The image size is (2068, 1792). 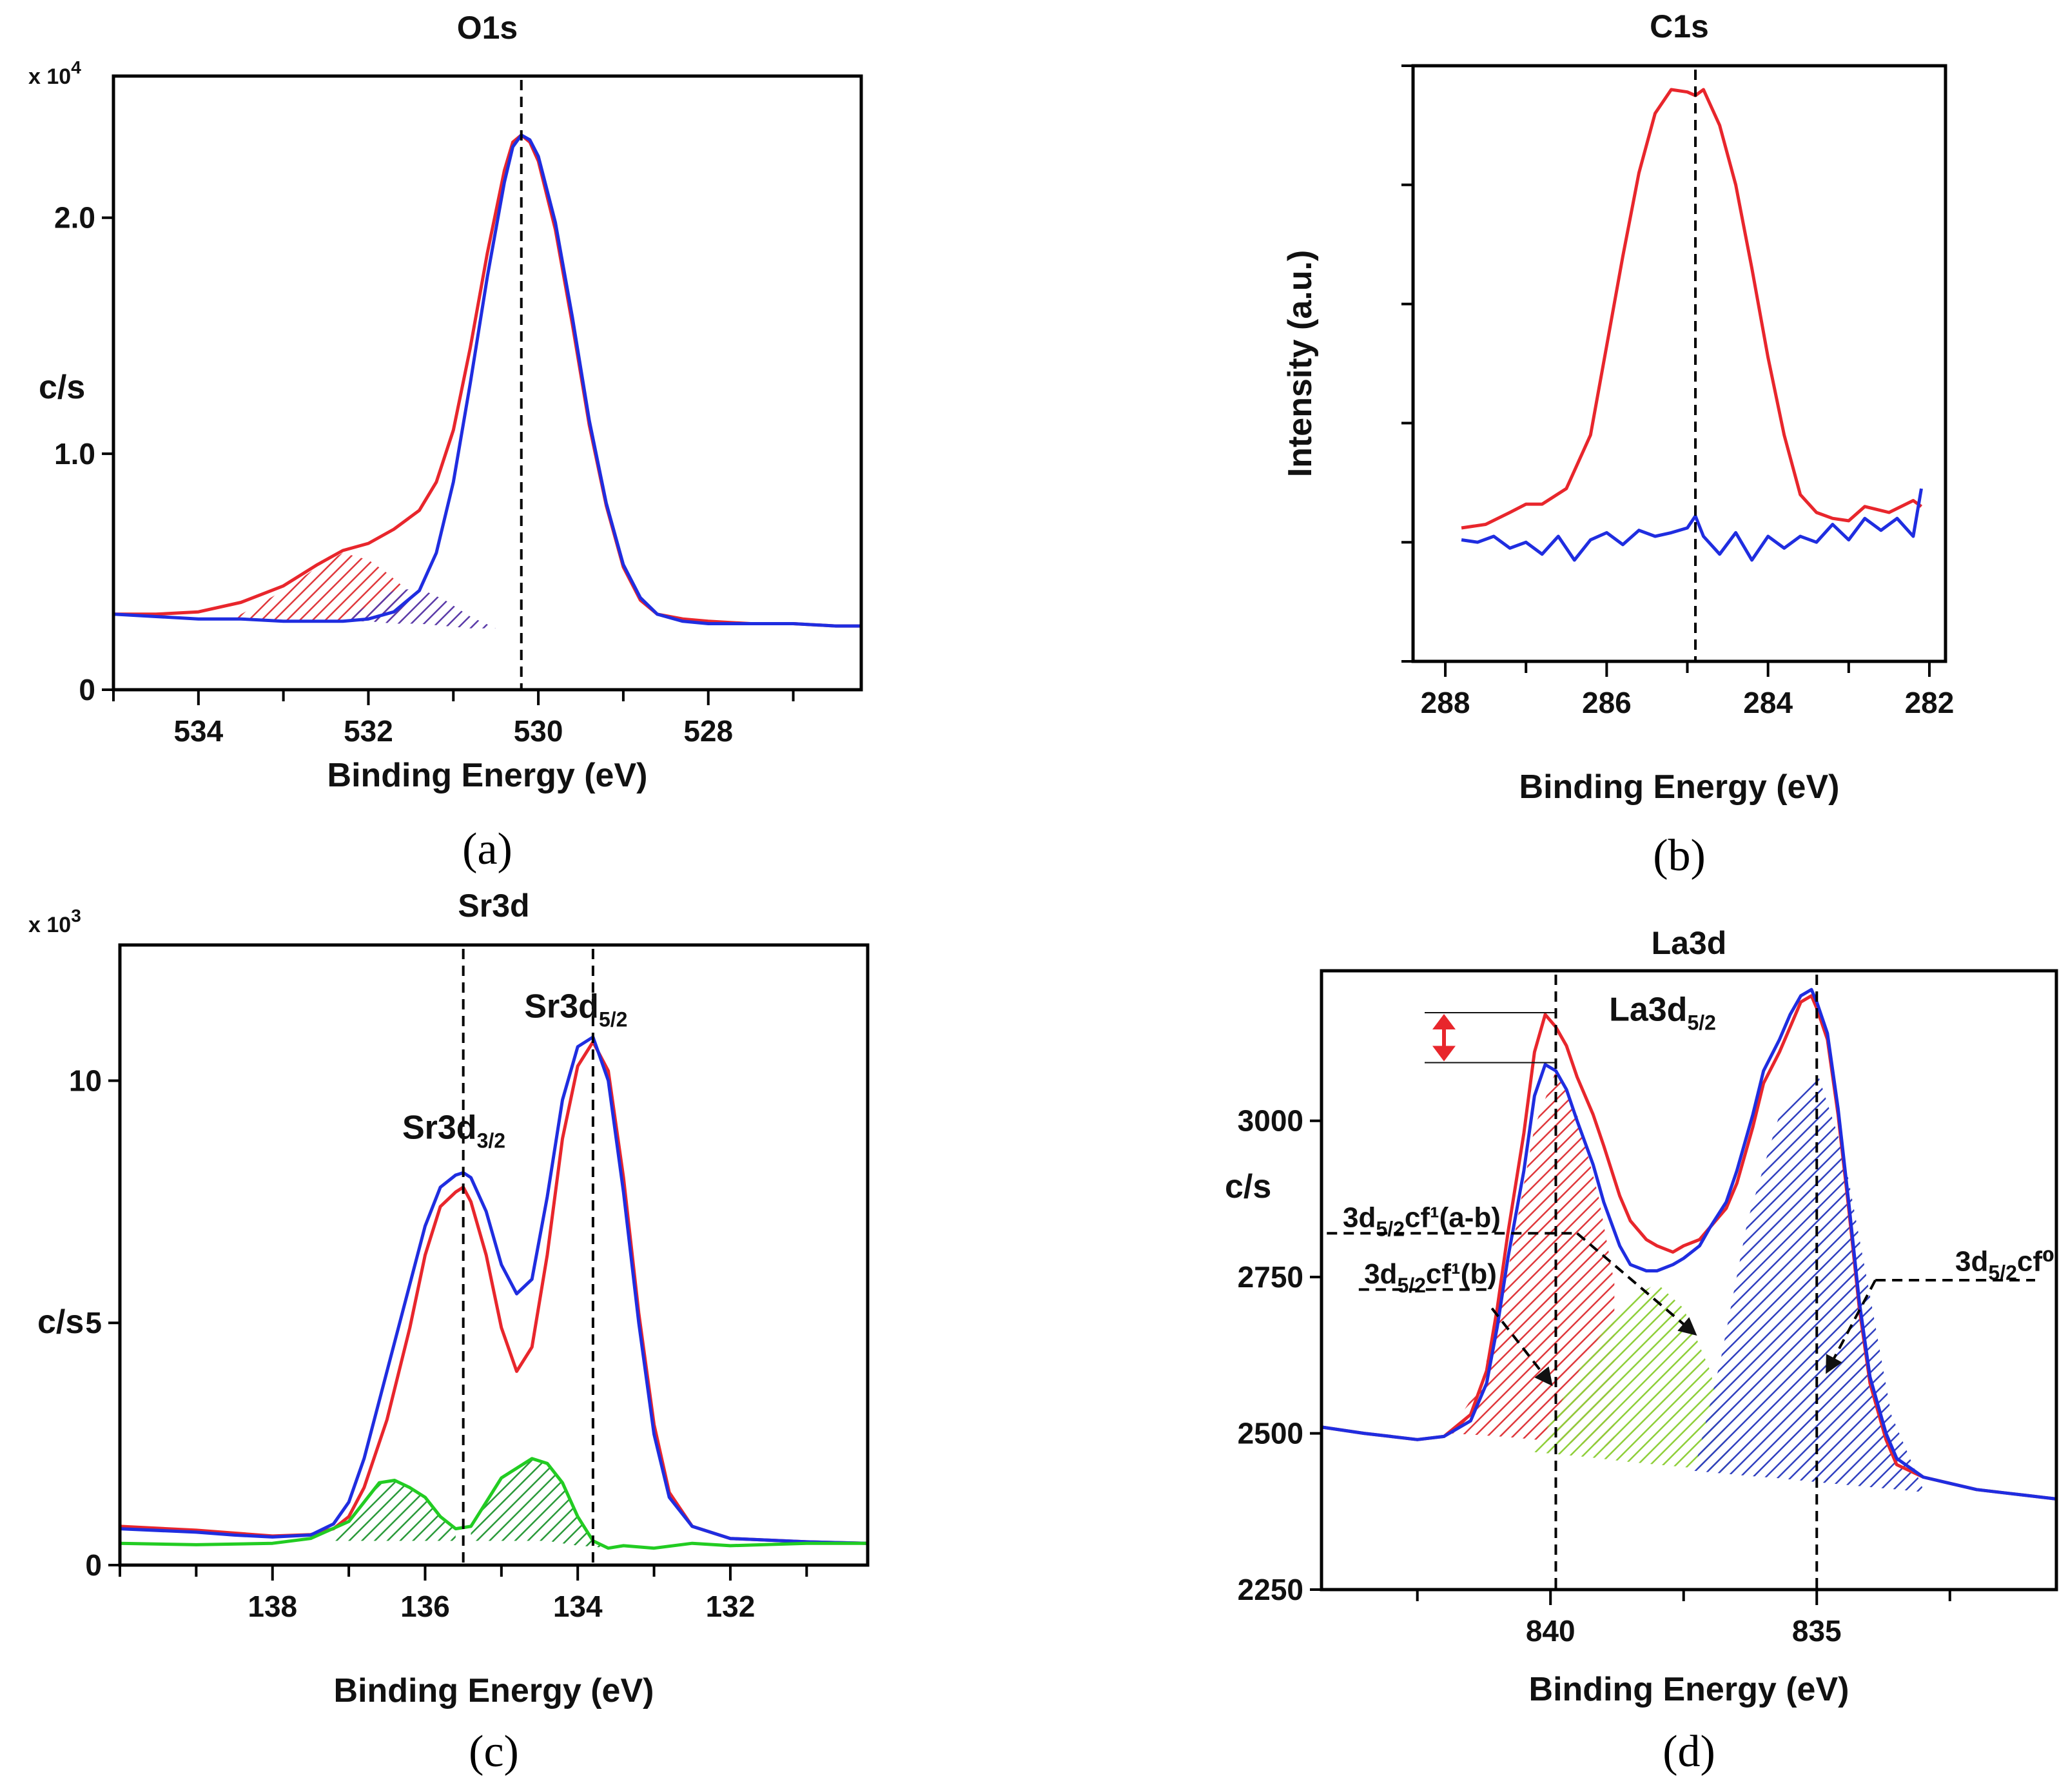 I want to click on plot-frame-b, so click(x=1679, y=363).